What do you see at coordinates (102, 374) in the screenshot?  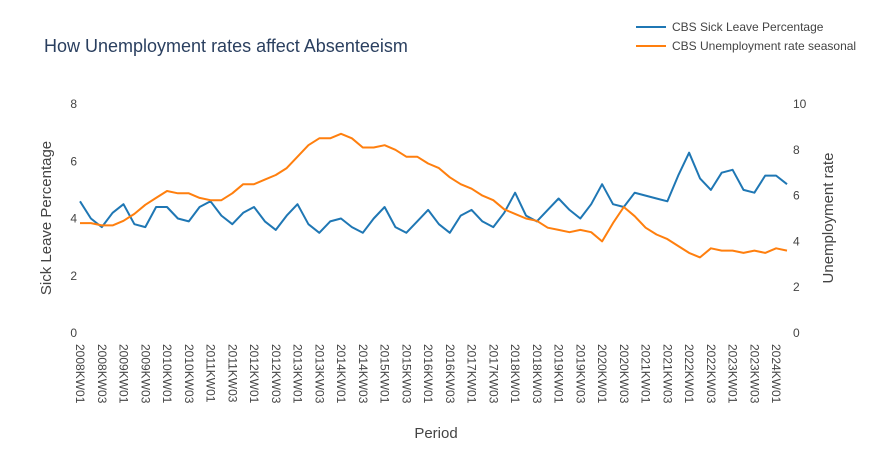 I see `x-tick-label: 2008KW03` at bounding box center [102, 374].